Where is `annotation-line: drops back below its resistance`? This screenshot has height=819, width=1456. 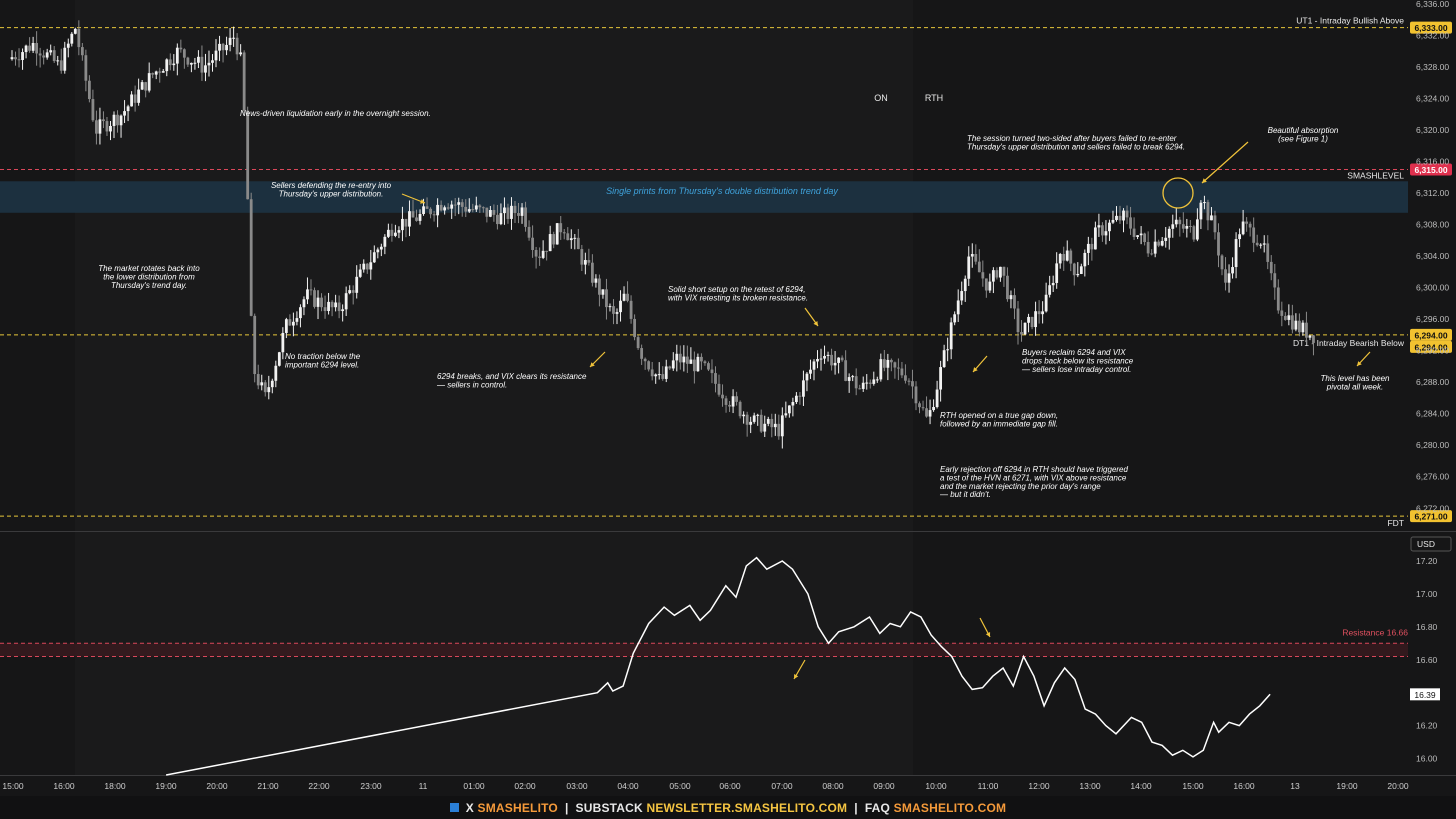
annotation-line: drops back below its resistance is located at coordinates (1078, 360).